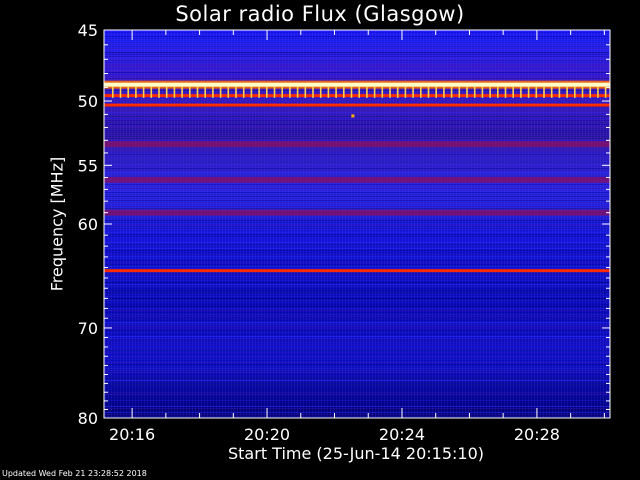  I want to click on y-tick-label: 45, so click(88, 30).